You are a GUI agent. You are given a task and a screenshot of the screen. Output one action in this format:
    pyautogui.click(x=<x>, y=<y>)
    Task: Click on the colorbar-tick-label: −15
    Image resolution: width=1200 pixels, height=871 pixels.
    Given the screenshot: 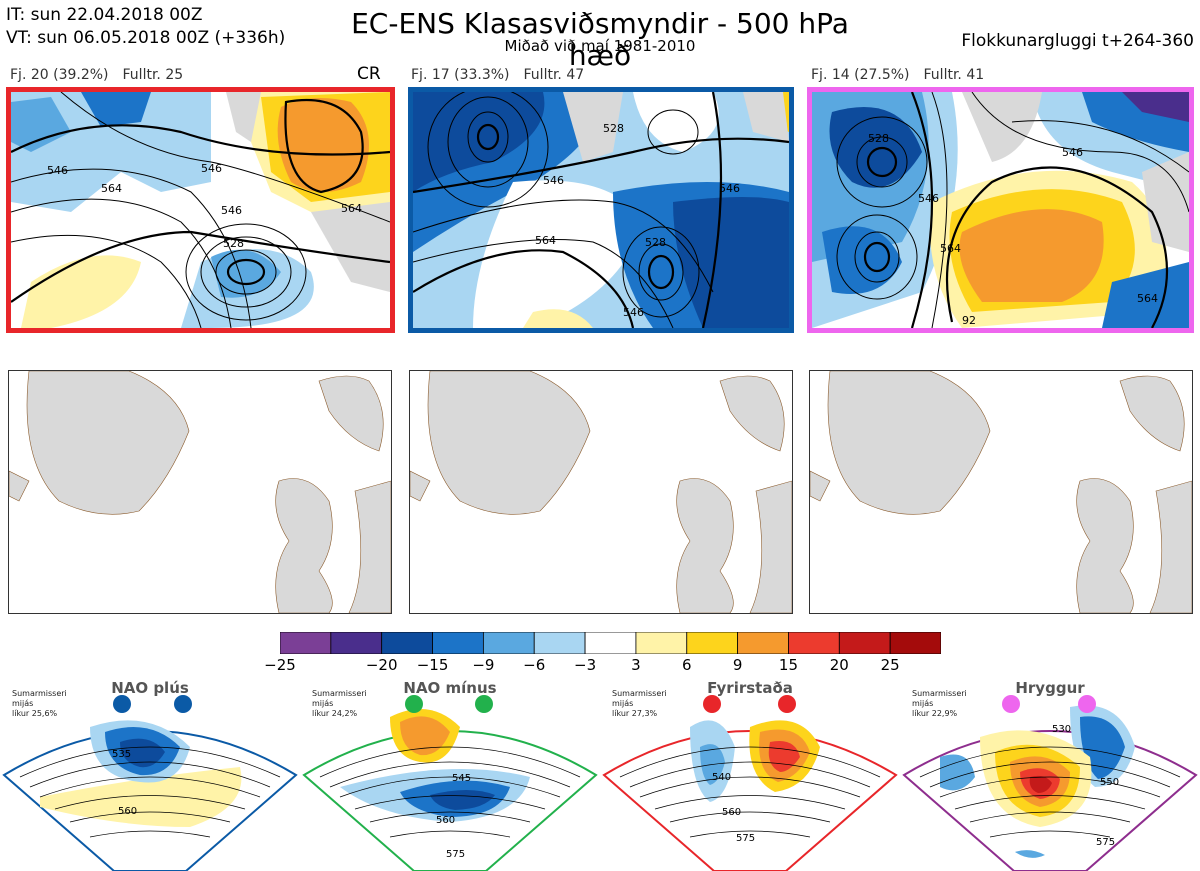 What is the action you would take?
    pyautogui.click(x=432, y=665)
    